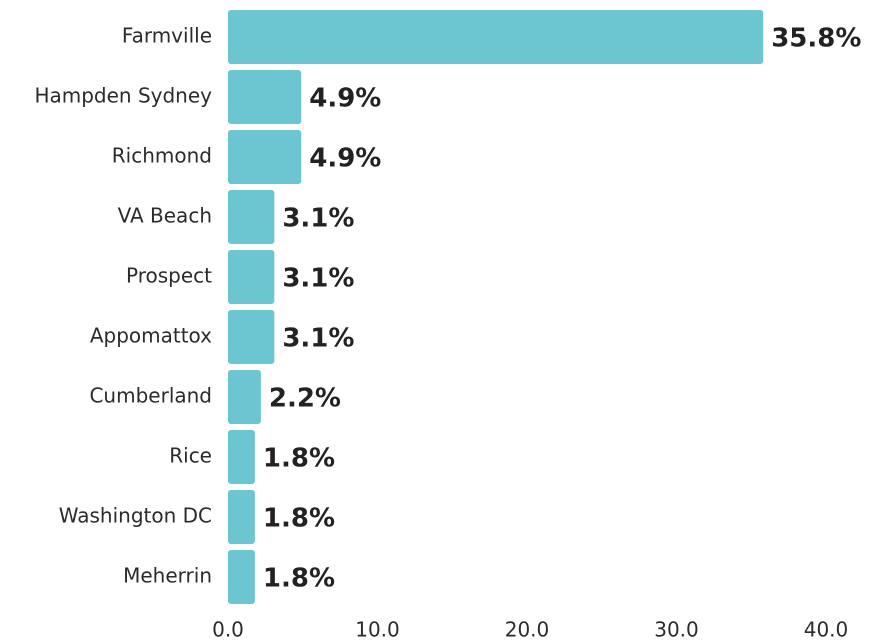 This screenshot has width=869, height=643. I want to click on x-tick-label: 10.0, so click(377, 630).